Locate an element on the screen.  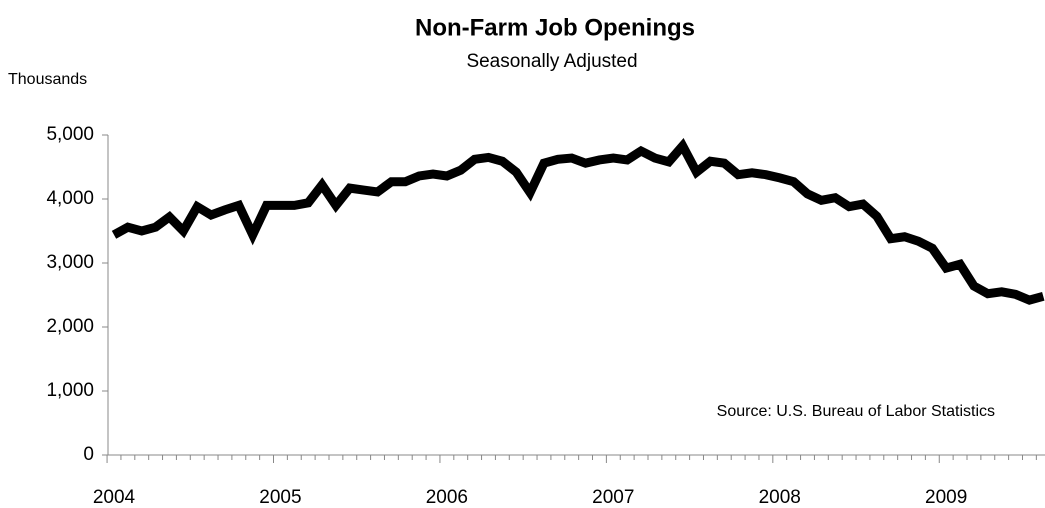
x-tick-label: 2007 is located at coordinates (613, 497).